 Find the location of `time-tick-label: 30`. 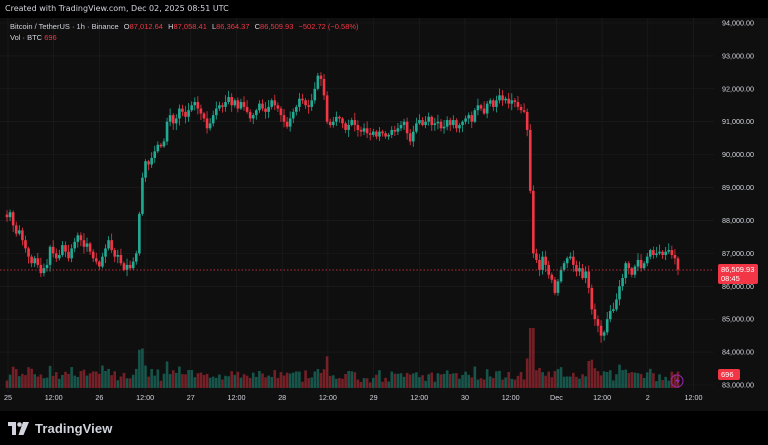

time-tick-label: 30 is located at coordinates (465, 397).